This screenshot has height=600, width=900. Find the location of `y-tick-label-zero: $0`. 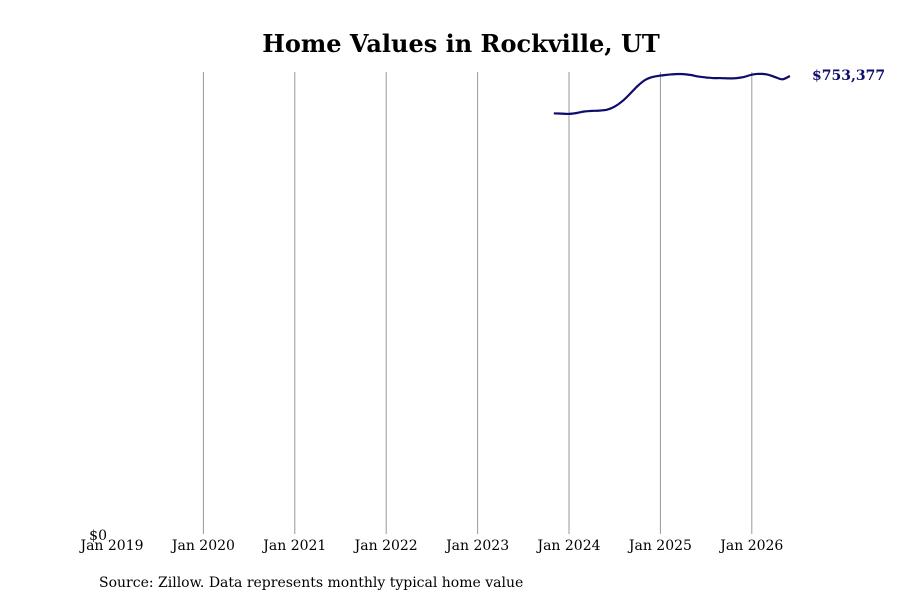

y-tick-label-zero: $0 is located at coordinates (98, 536).